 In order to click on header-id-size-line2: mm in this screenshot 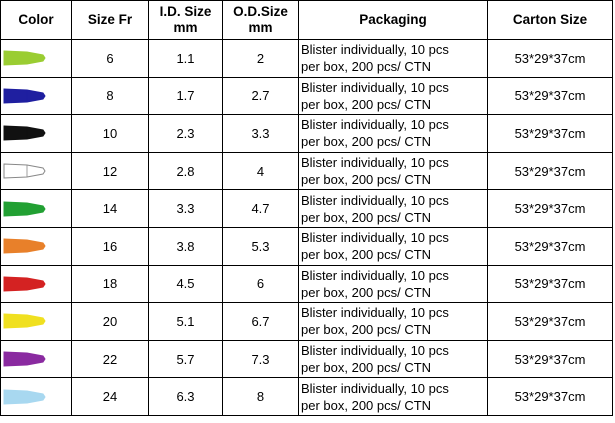, I will do `click(185, 27)`.